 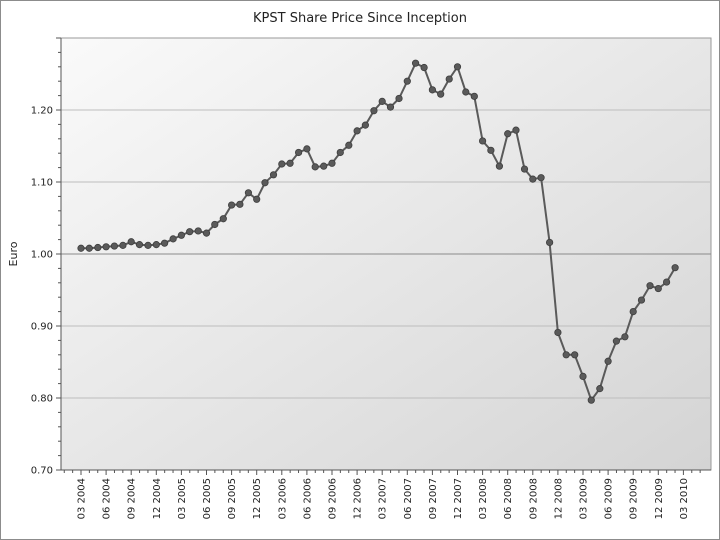 What do you see at coordinates (433, 498) in the screenshot?
I see `x-tick-label: 09 2007` at bounding box center [433, 498].